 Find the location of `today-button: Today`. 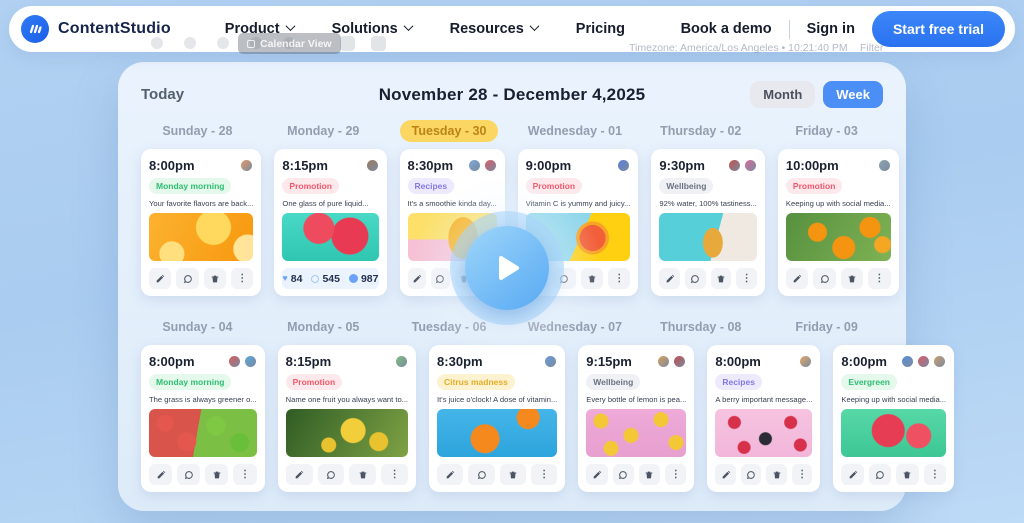

today-button: Today is located at coordinates (163, 94).